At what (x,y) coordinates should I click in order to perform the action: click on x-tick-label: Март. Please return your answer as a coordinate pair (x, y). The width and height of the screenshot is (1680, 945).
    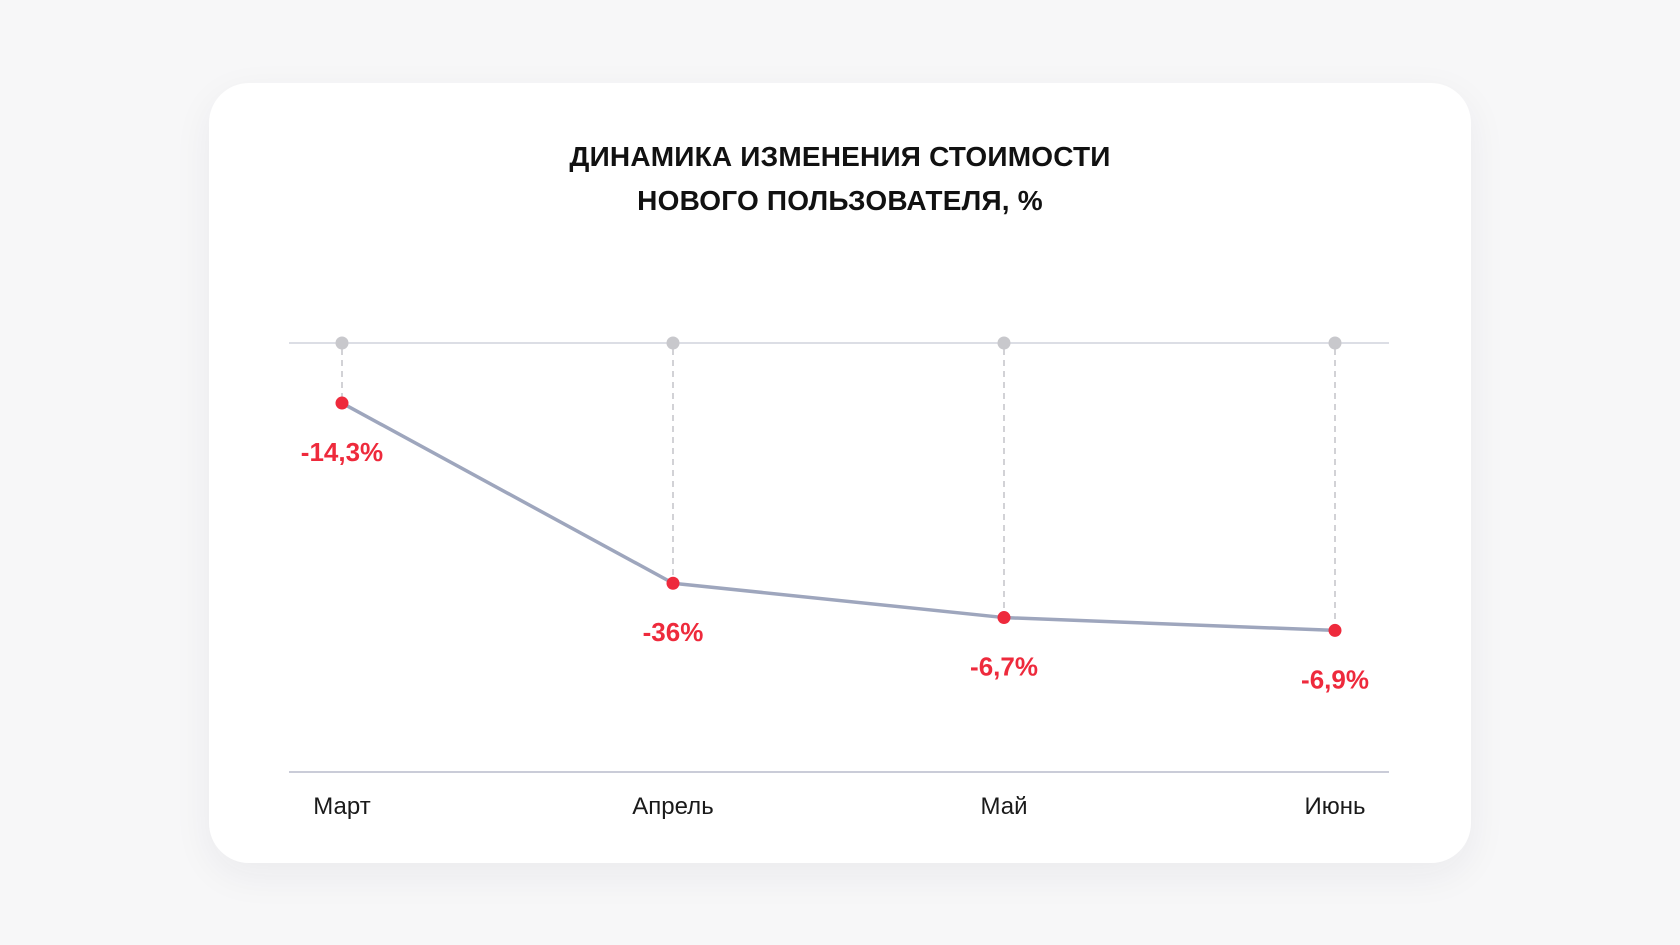
    Looking at the image, I should click on (341, 806).